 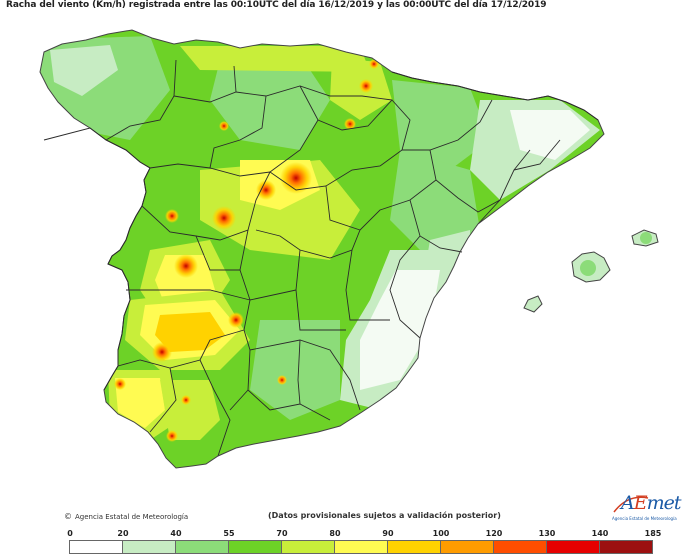 I want to click on legend-tick-label: 40, so click(x=176, y=533).